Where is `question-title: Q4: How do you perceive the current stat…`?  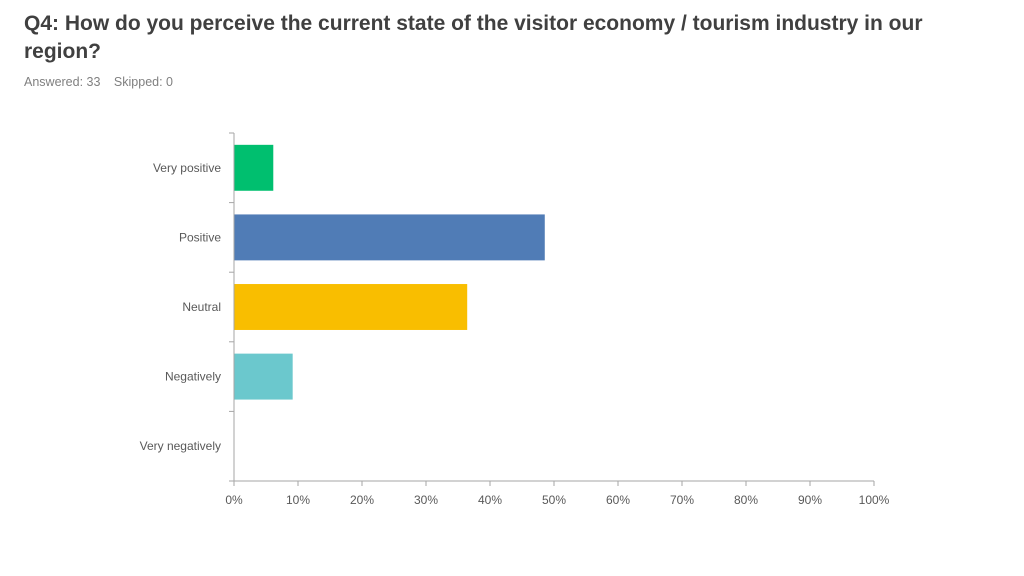 question-title: Q4: How do you perceive the current stat… is located at coordinates (473, 37).